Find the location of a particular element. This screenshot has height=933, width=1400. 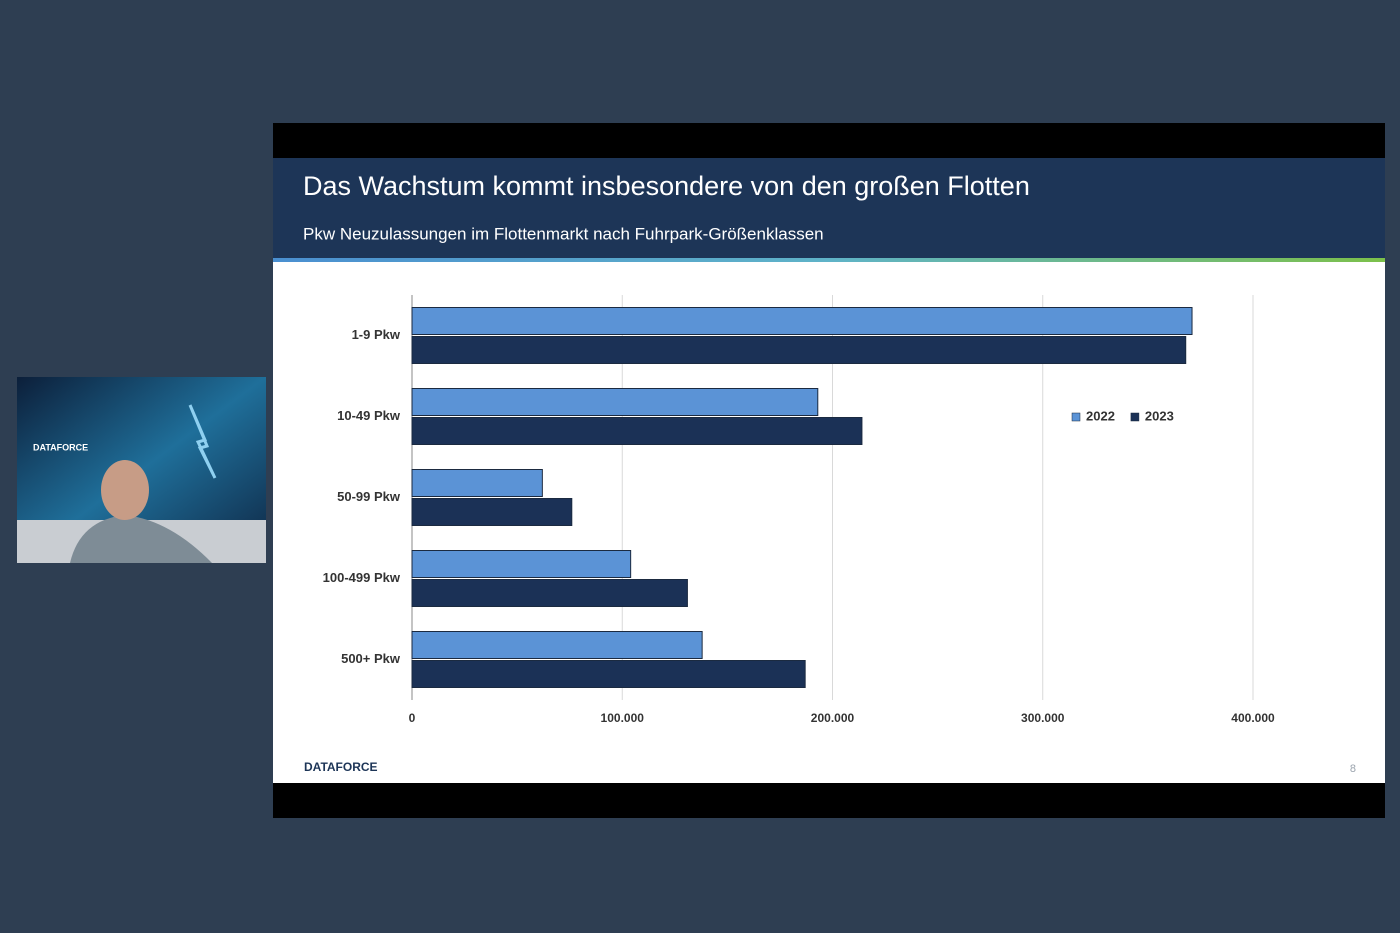

y-tick-label: 10-49 Pkw is located at coordinates (369, 415).